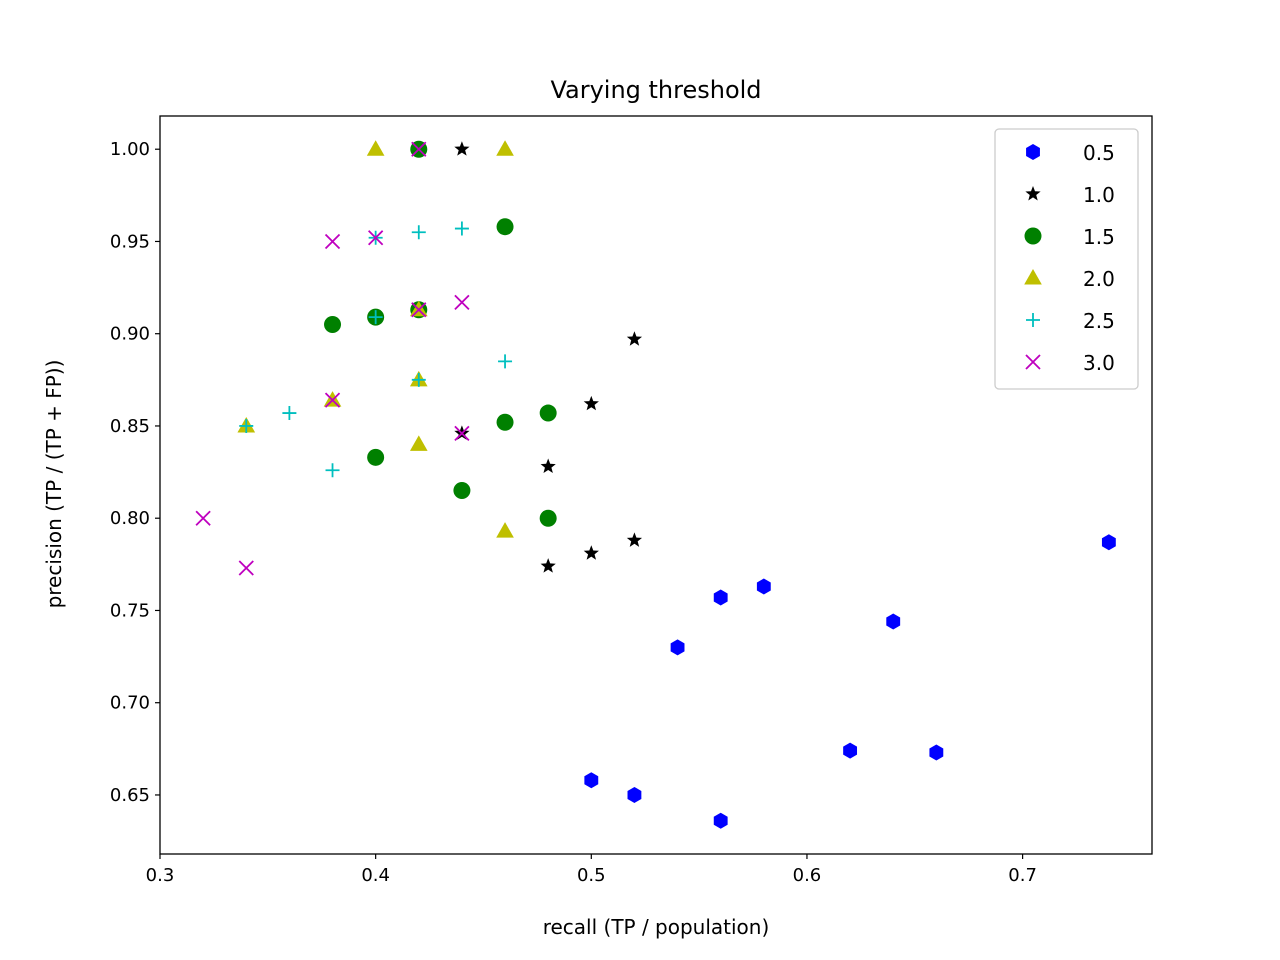  What do you see at coordinates (160, 875) in the screenshot?
I see `x-tick-label: 0.3` at bounding box center [160, 875].